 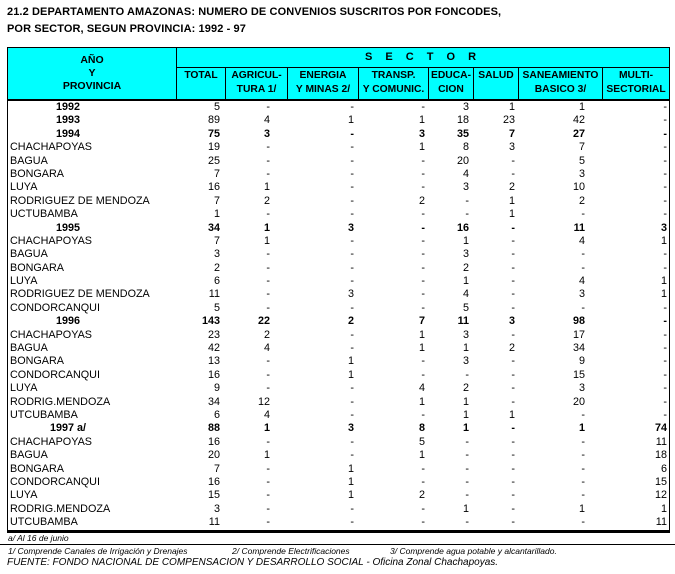 I want to click on cell-salud: 2, so click(x=511, y=348).